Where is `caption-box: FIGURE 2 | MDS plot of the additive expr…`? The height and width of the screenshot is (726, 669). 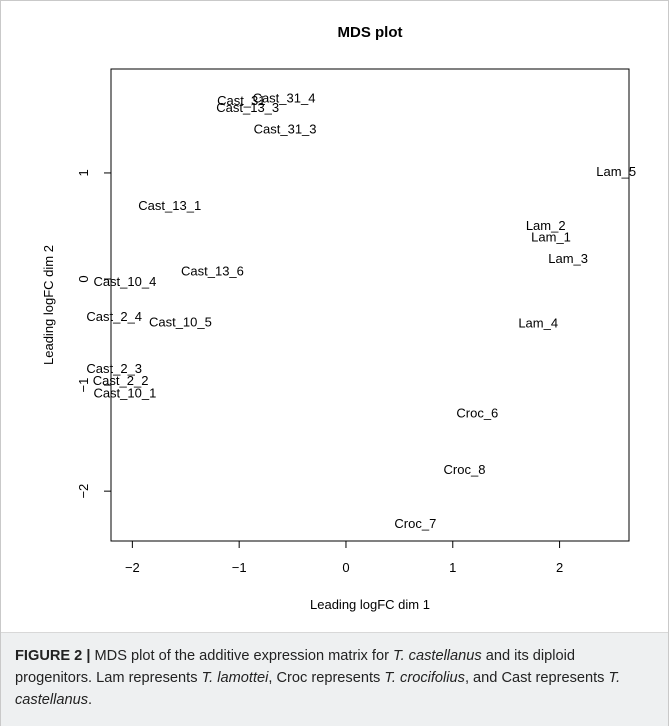 caption-box: FIGURE 2 | MDS plot of the additive expr… is located at coordinates (334, 679).